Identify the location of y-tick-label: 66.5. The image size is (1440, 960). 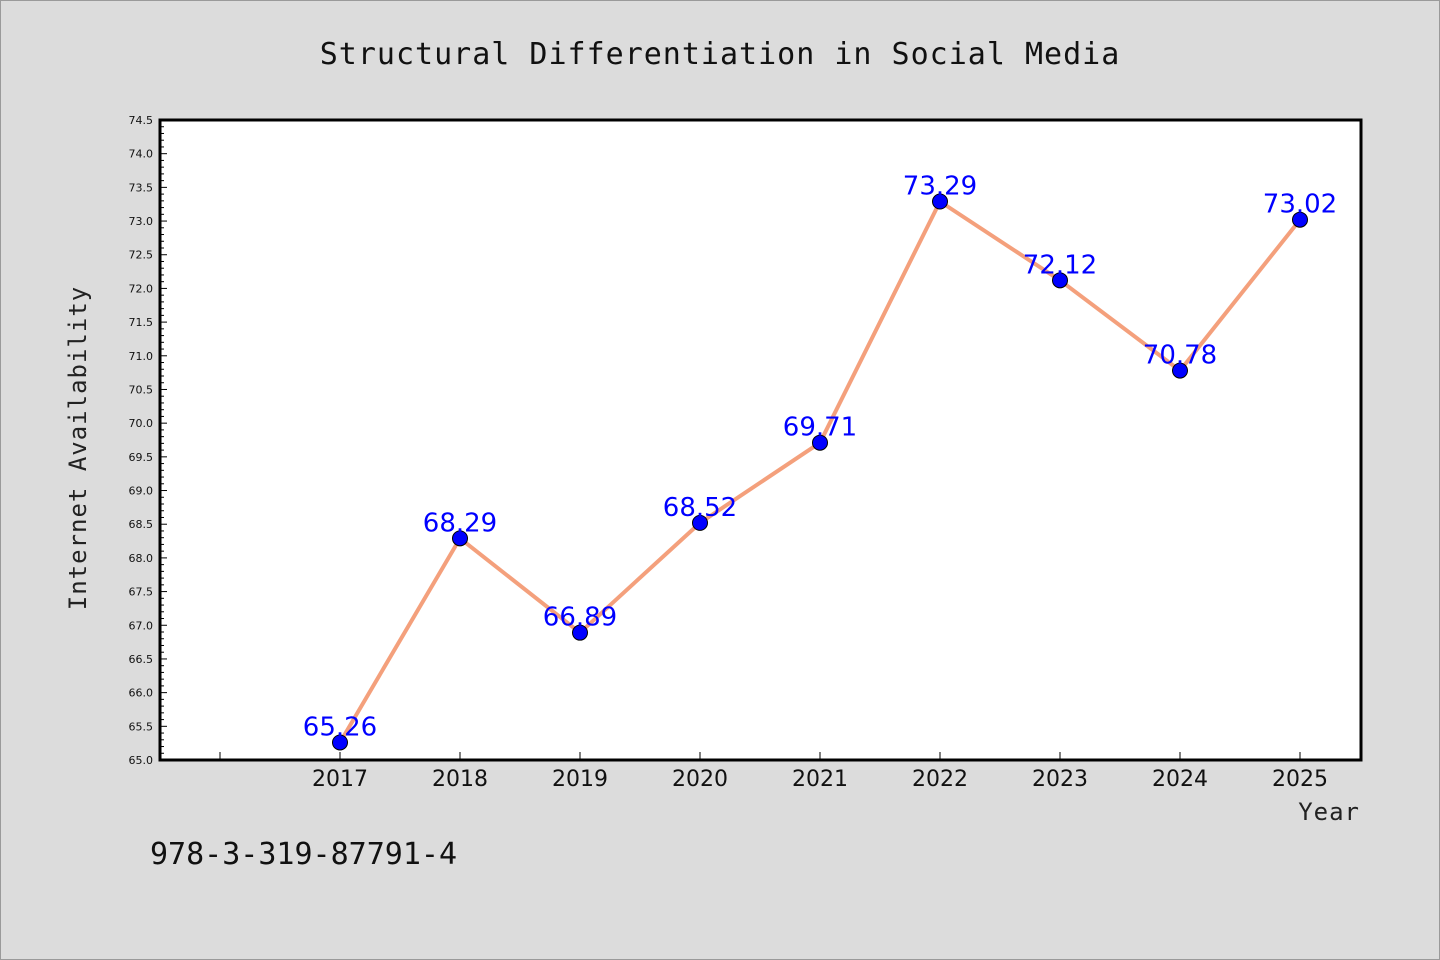
(141, 659).